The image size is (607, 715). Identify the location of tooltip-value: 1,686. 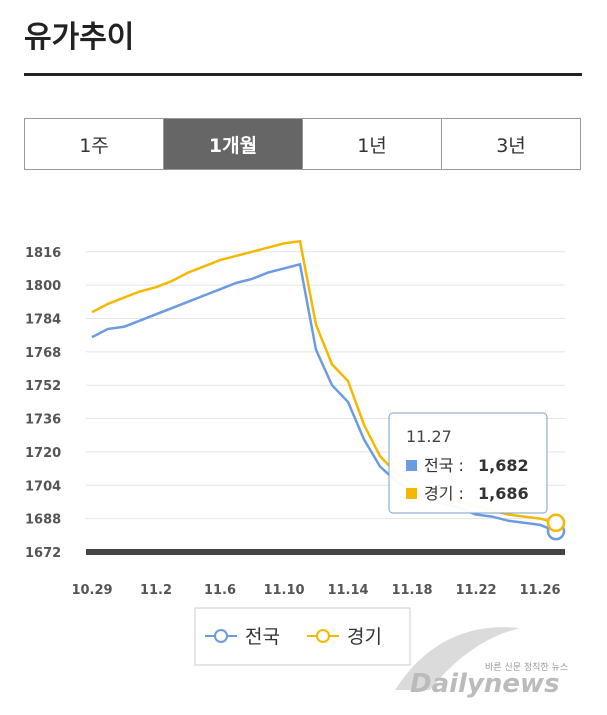
(503, 493).